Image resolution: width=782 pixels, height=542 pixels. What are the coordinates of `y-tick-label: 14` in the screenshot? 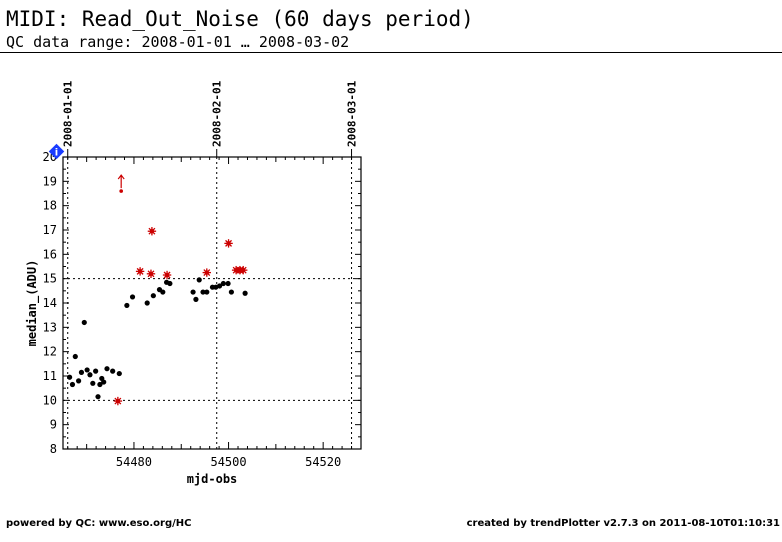 It's located at (50, 303).